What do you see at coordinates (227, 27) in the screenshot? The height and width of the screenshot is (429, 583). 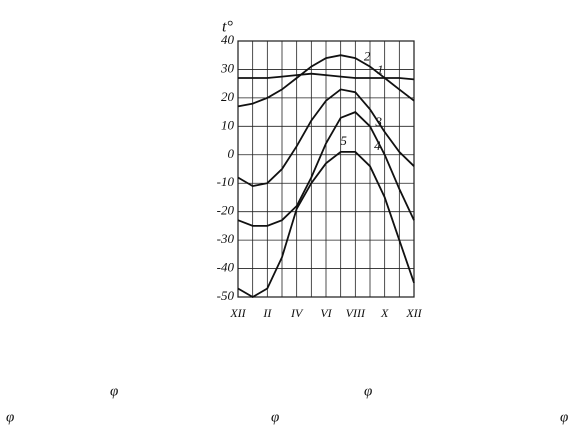 I see `y-axis-label: t°` at bounding box center [227, 27].